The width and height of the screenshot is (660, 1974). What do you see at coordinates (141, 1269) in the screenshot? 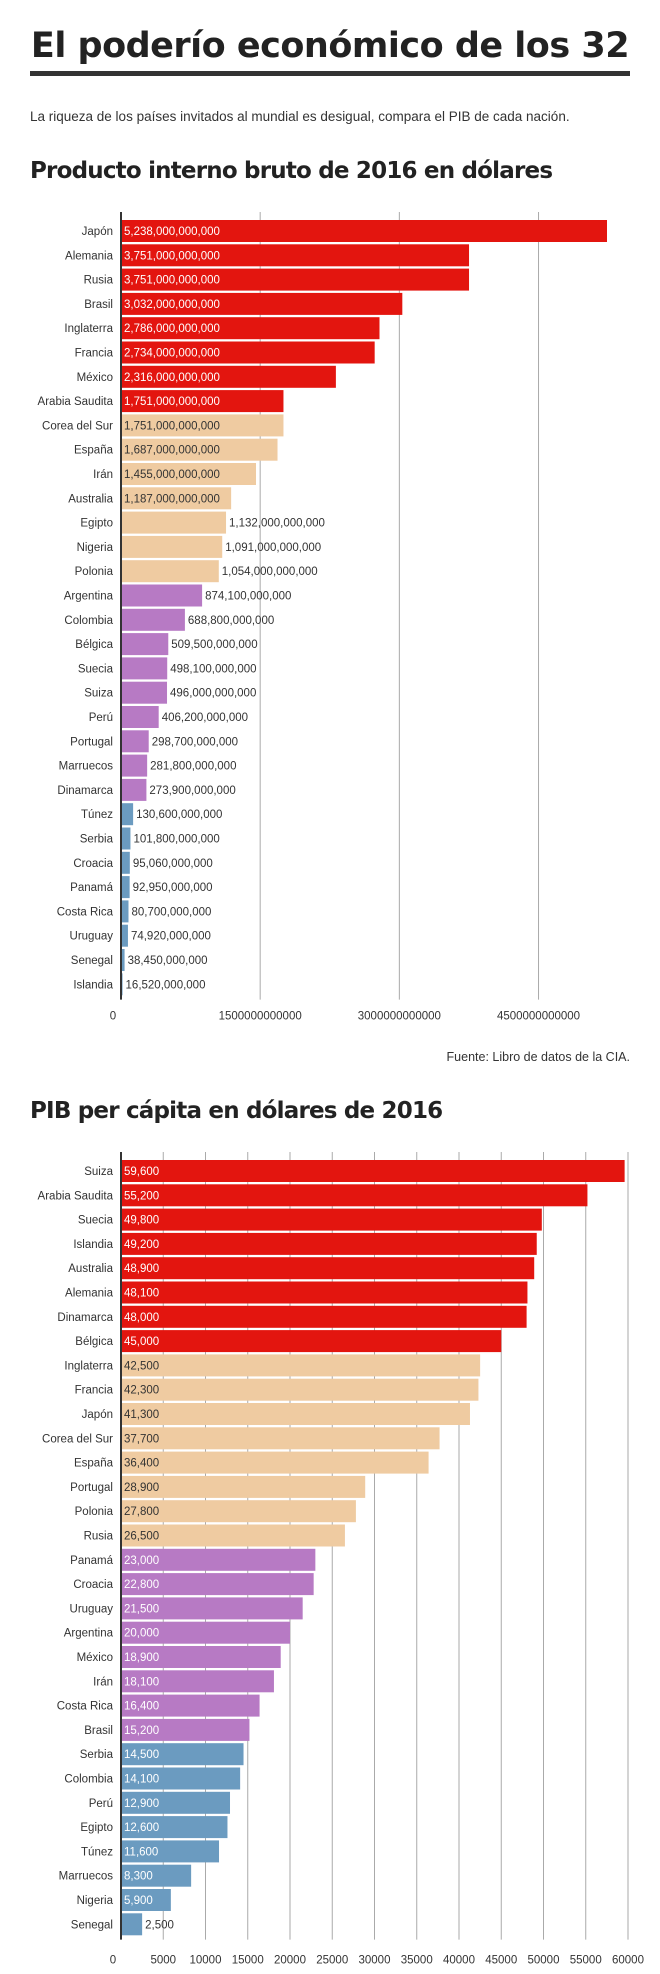
I see `value-label: 48,900` at bounding box center [141, 1269].